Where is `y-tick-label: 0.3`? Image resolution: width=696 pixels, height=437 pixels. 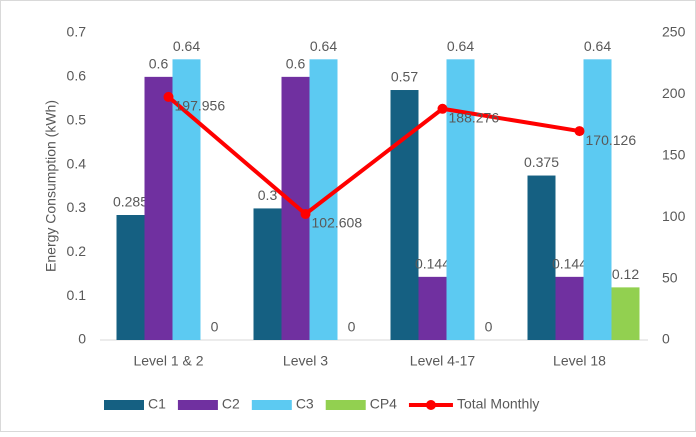
y-tick-label: 0.3 is located at coordinates (77, 207).